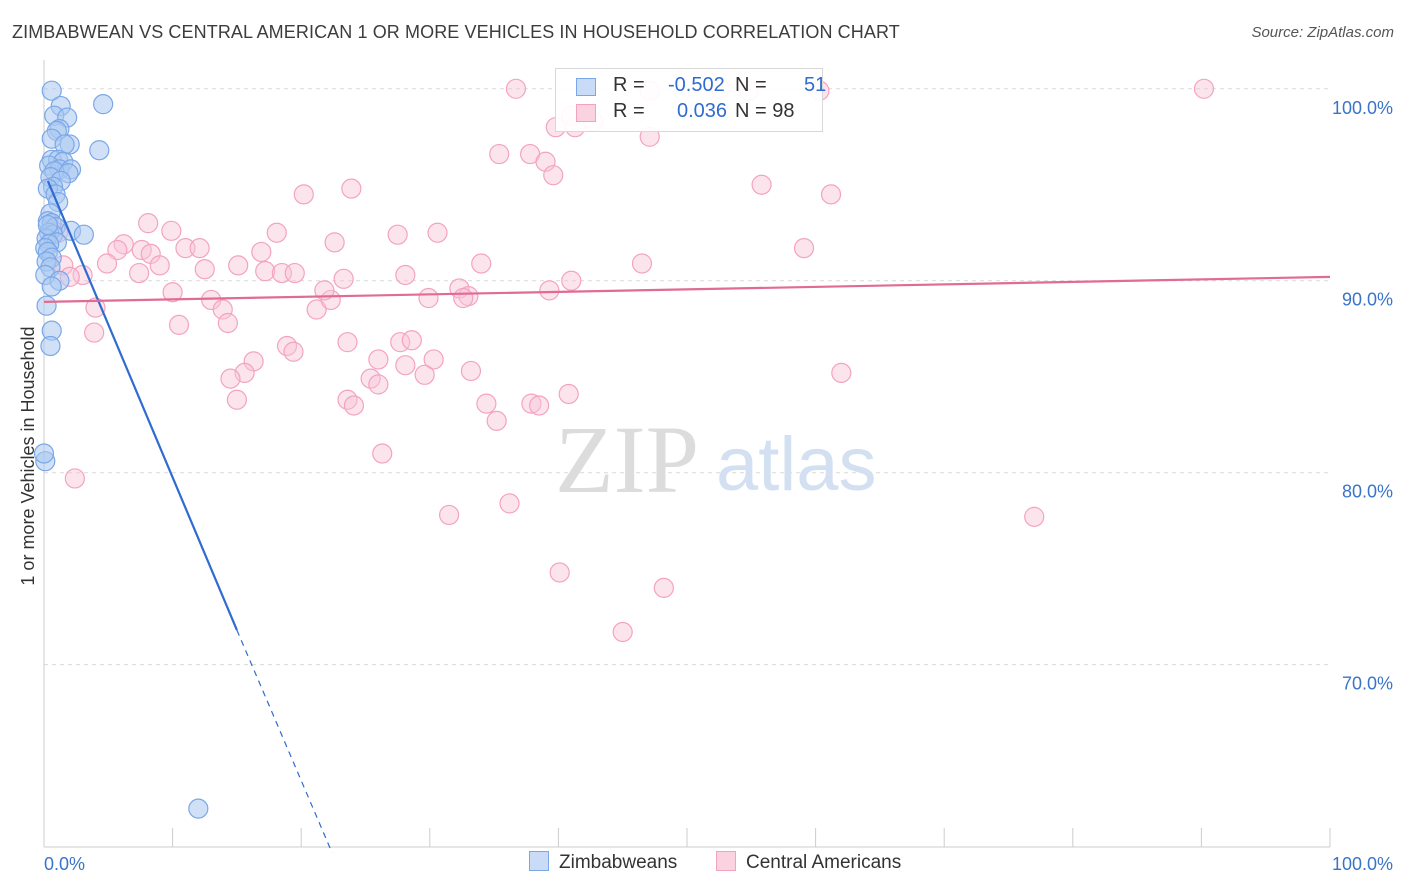 This screenshot has height=892, width=1406. Describe the element at coordinates (142, 405) in the screenshot. I see `zimbabweans-trend-line` at that location.